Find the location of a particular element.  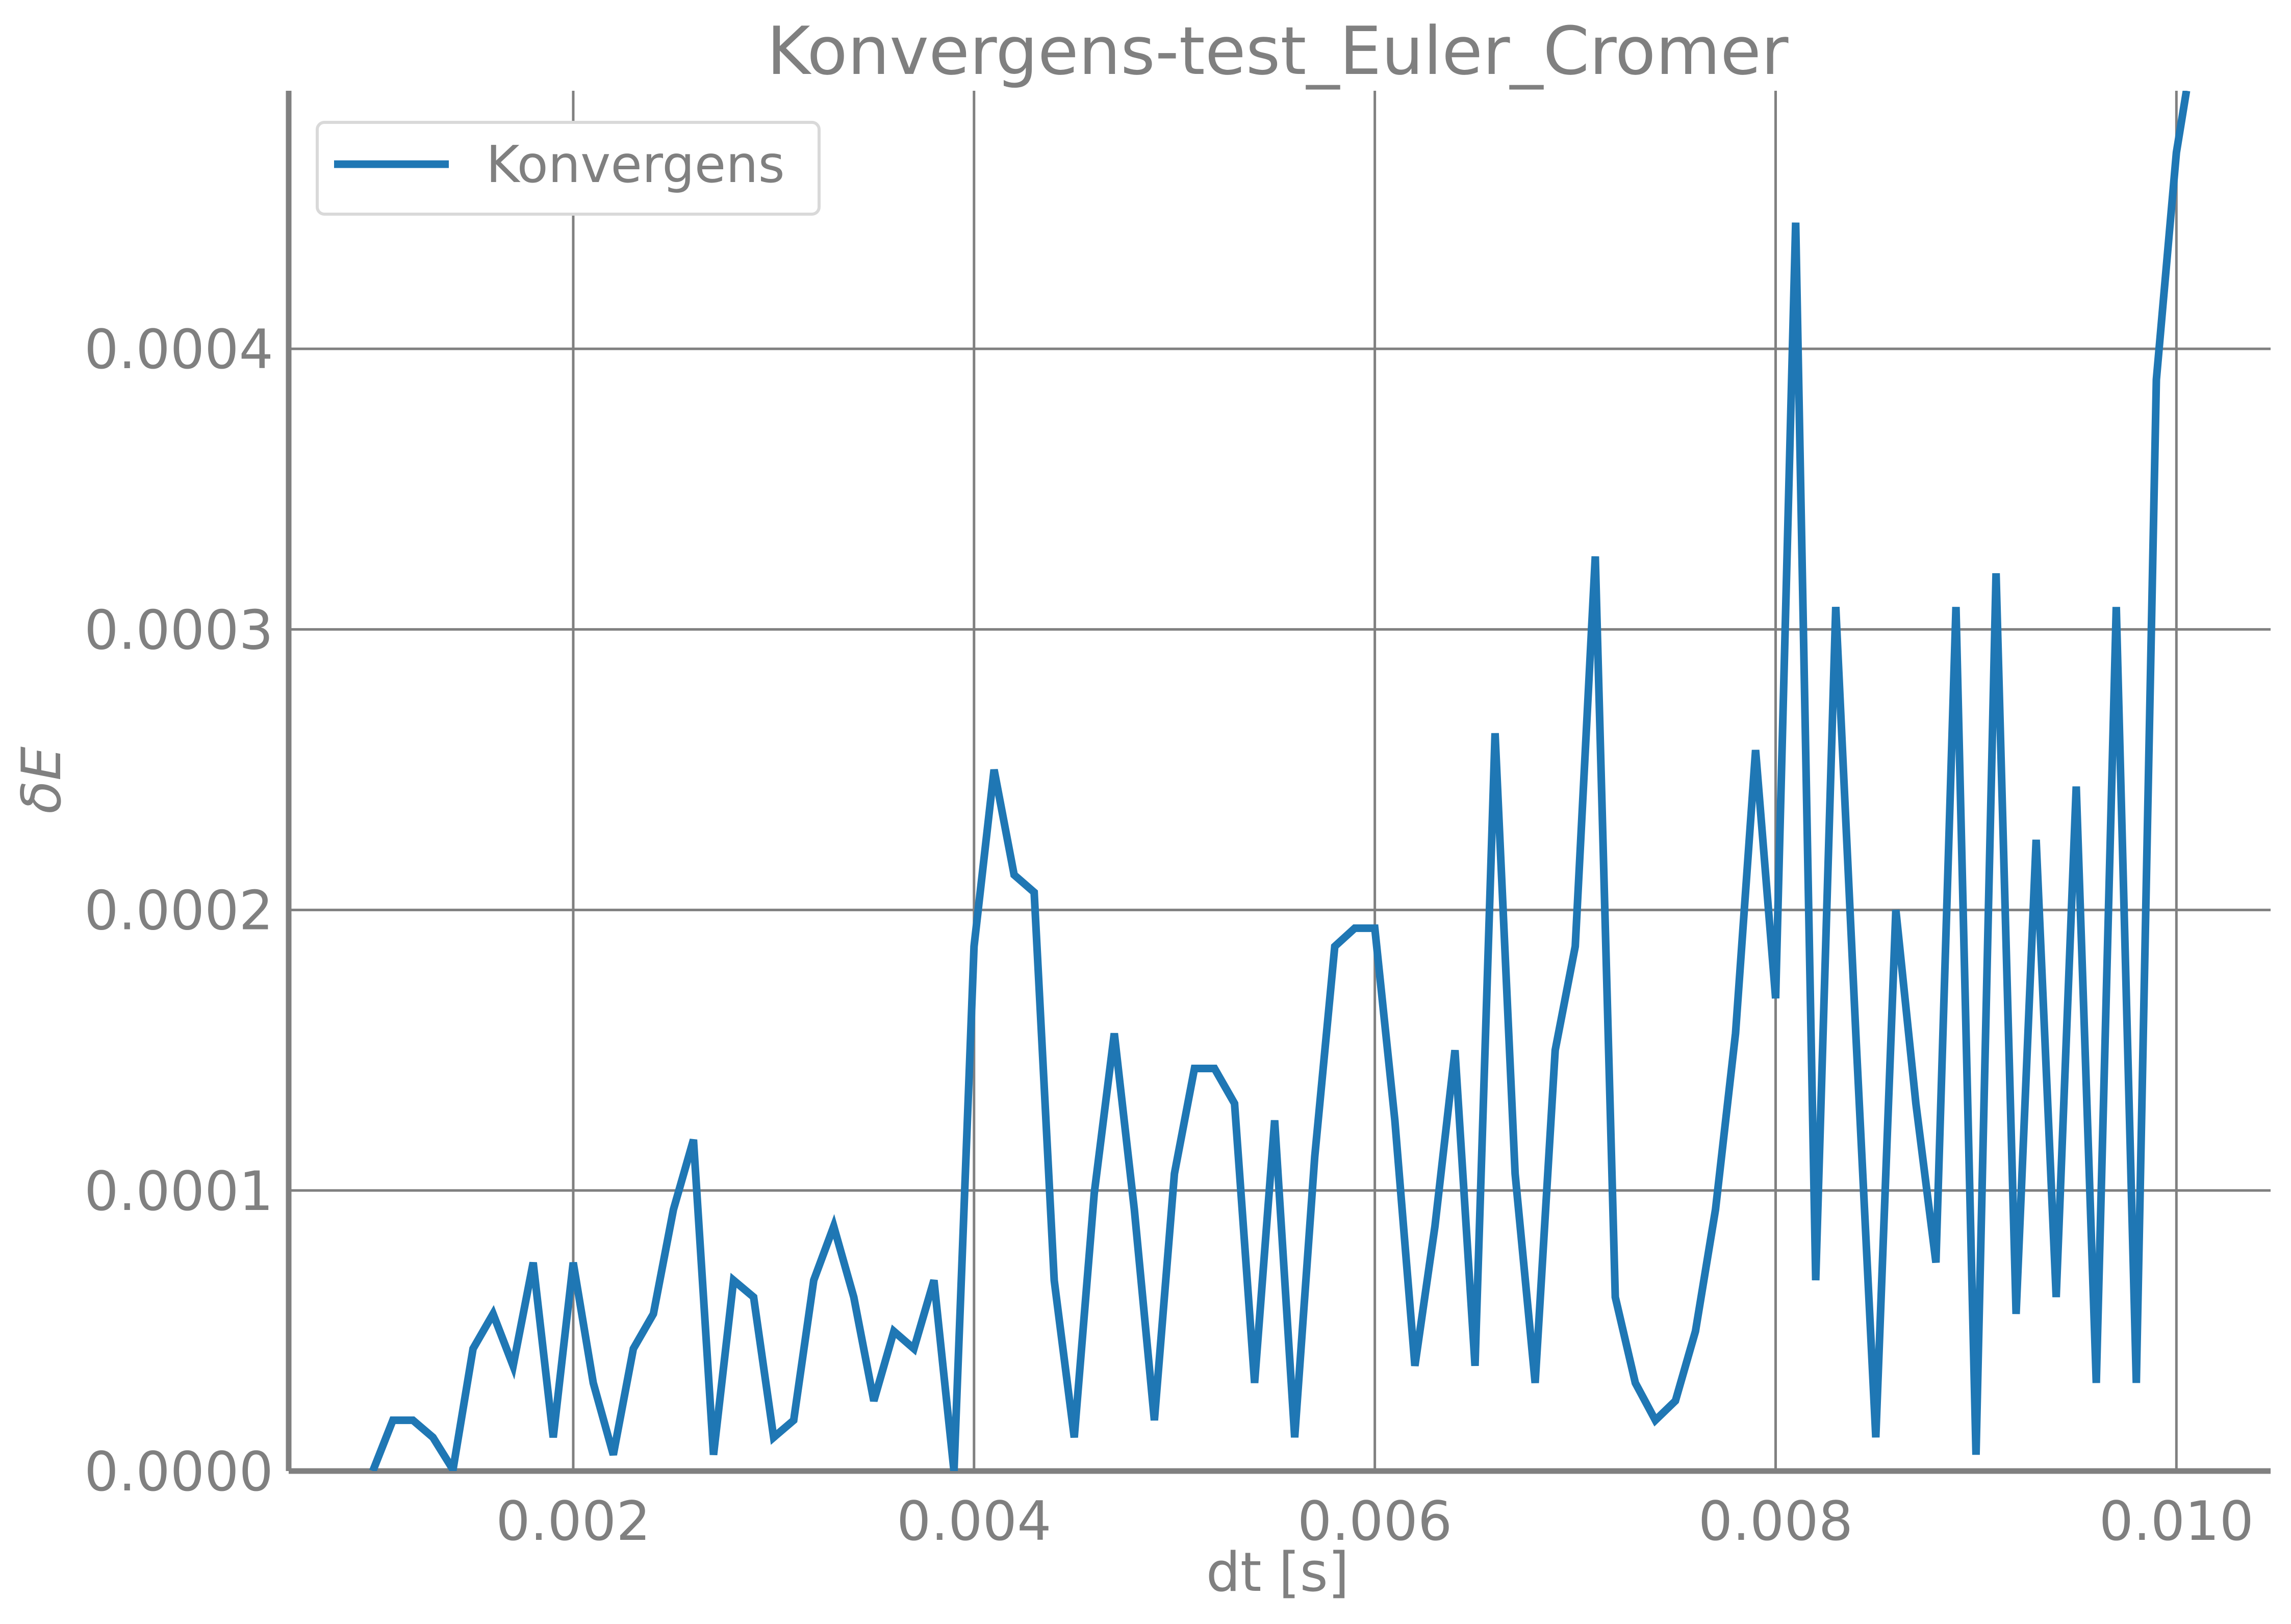

legend: Konvergens is located at coordinates (568, 168).